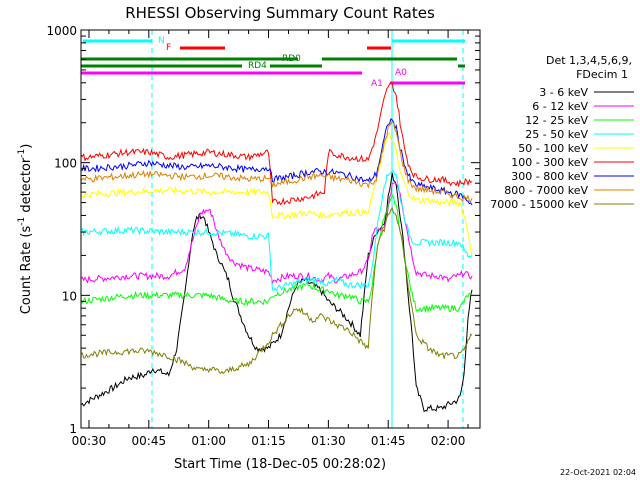  I want to click on legend-entry-label: 6 - 12 keV, so click(560, 106).